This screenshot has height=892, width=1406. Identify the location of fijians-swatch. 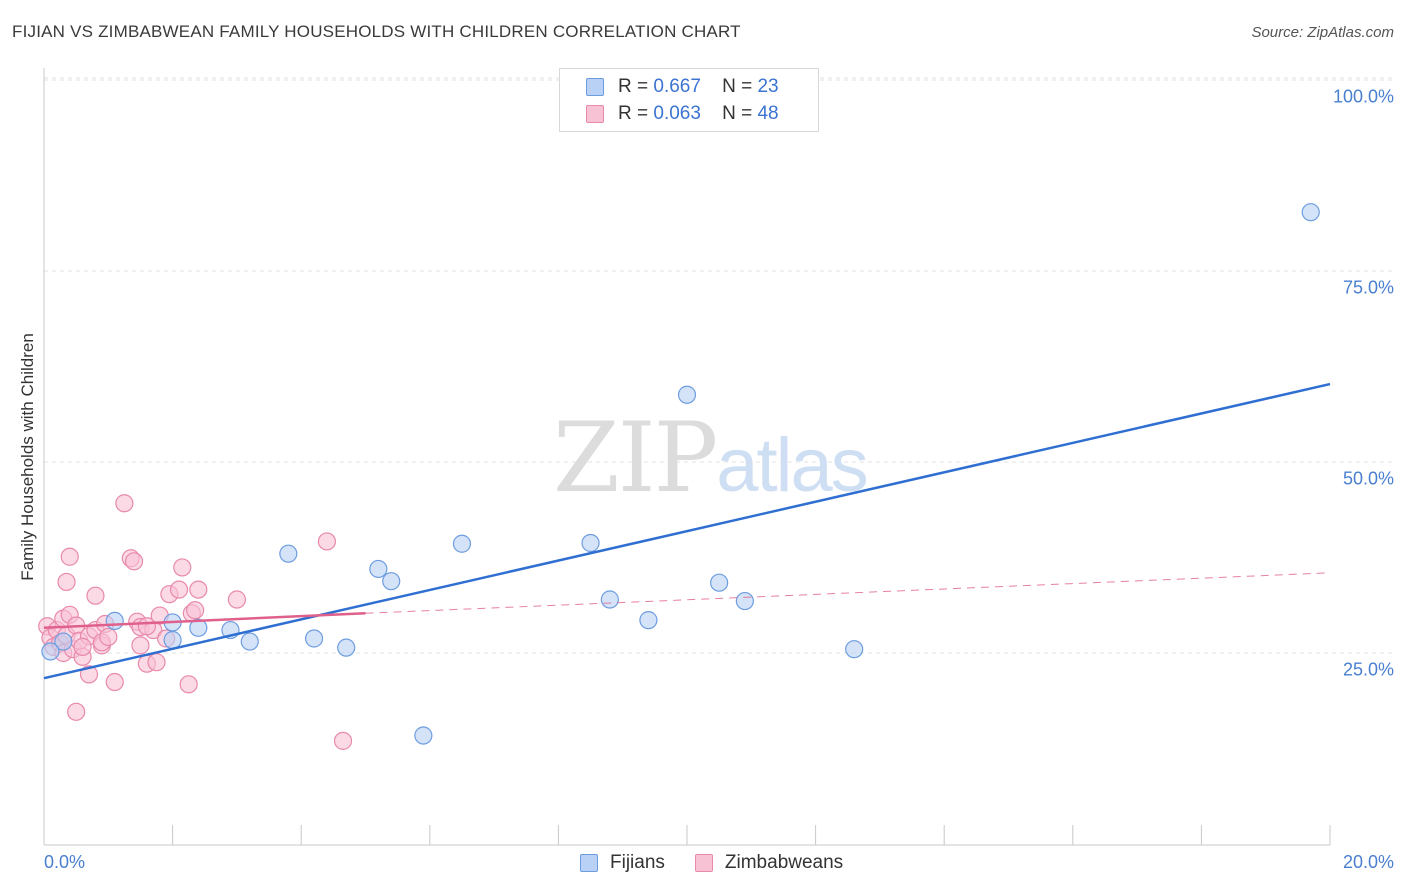
(595, 87).